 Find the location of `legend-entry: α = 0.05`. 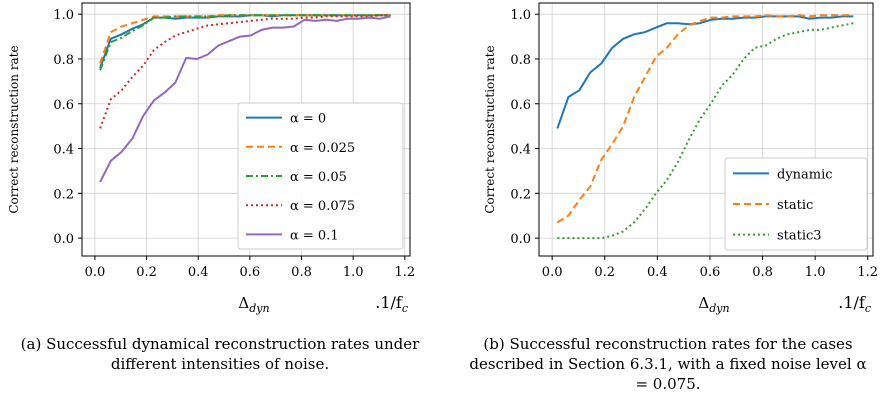

legend-entry: α = 0.05 is located at coordinates (318, 177).